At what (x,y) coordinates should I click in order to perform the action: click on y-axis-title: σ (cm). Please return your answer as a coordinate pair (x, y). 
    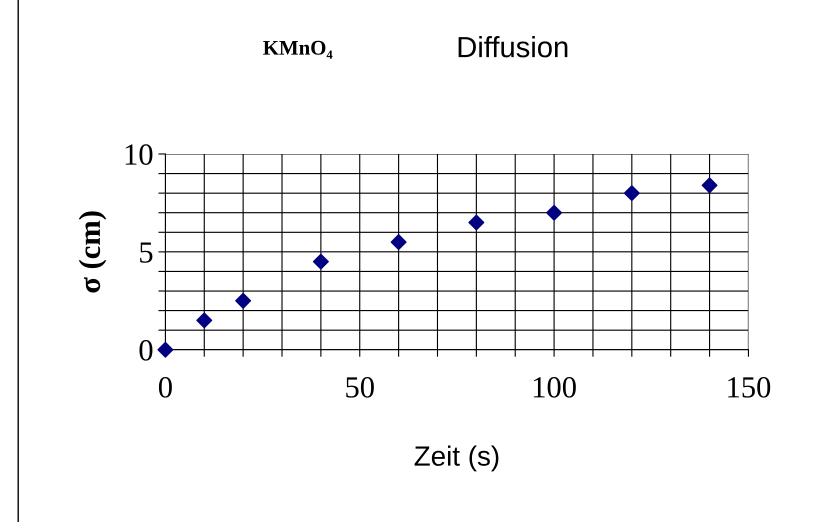
    Looking at the image, I should click on (92, 252).